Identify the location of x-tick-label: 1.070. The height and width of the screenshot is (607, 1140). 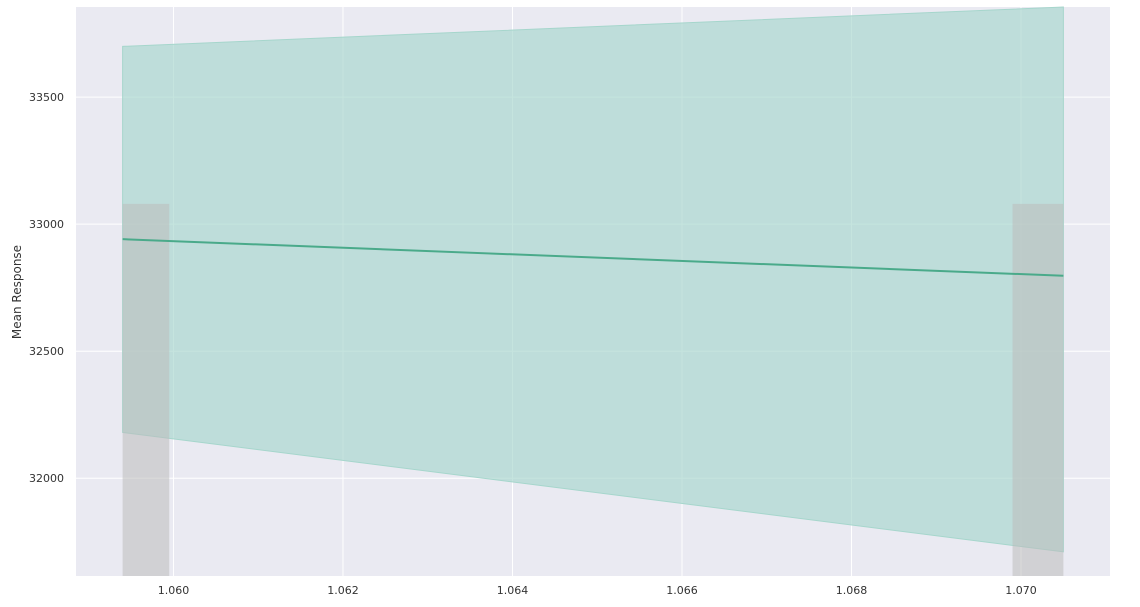
(1021, 590).